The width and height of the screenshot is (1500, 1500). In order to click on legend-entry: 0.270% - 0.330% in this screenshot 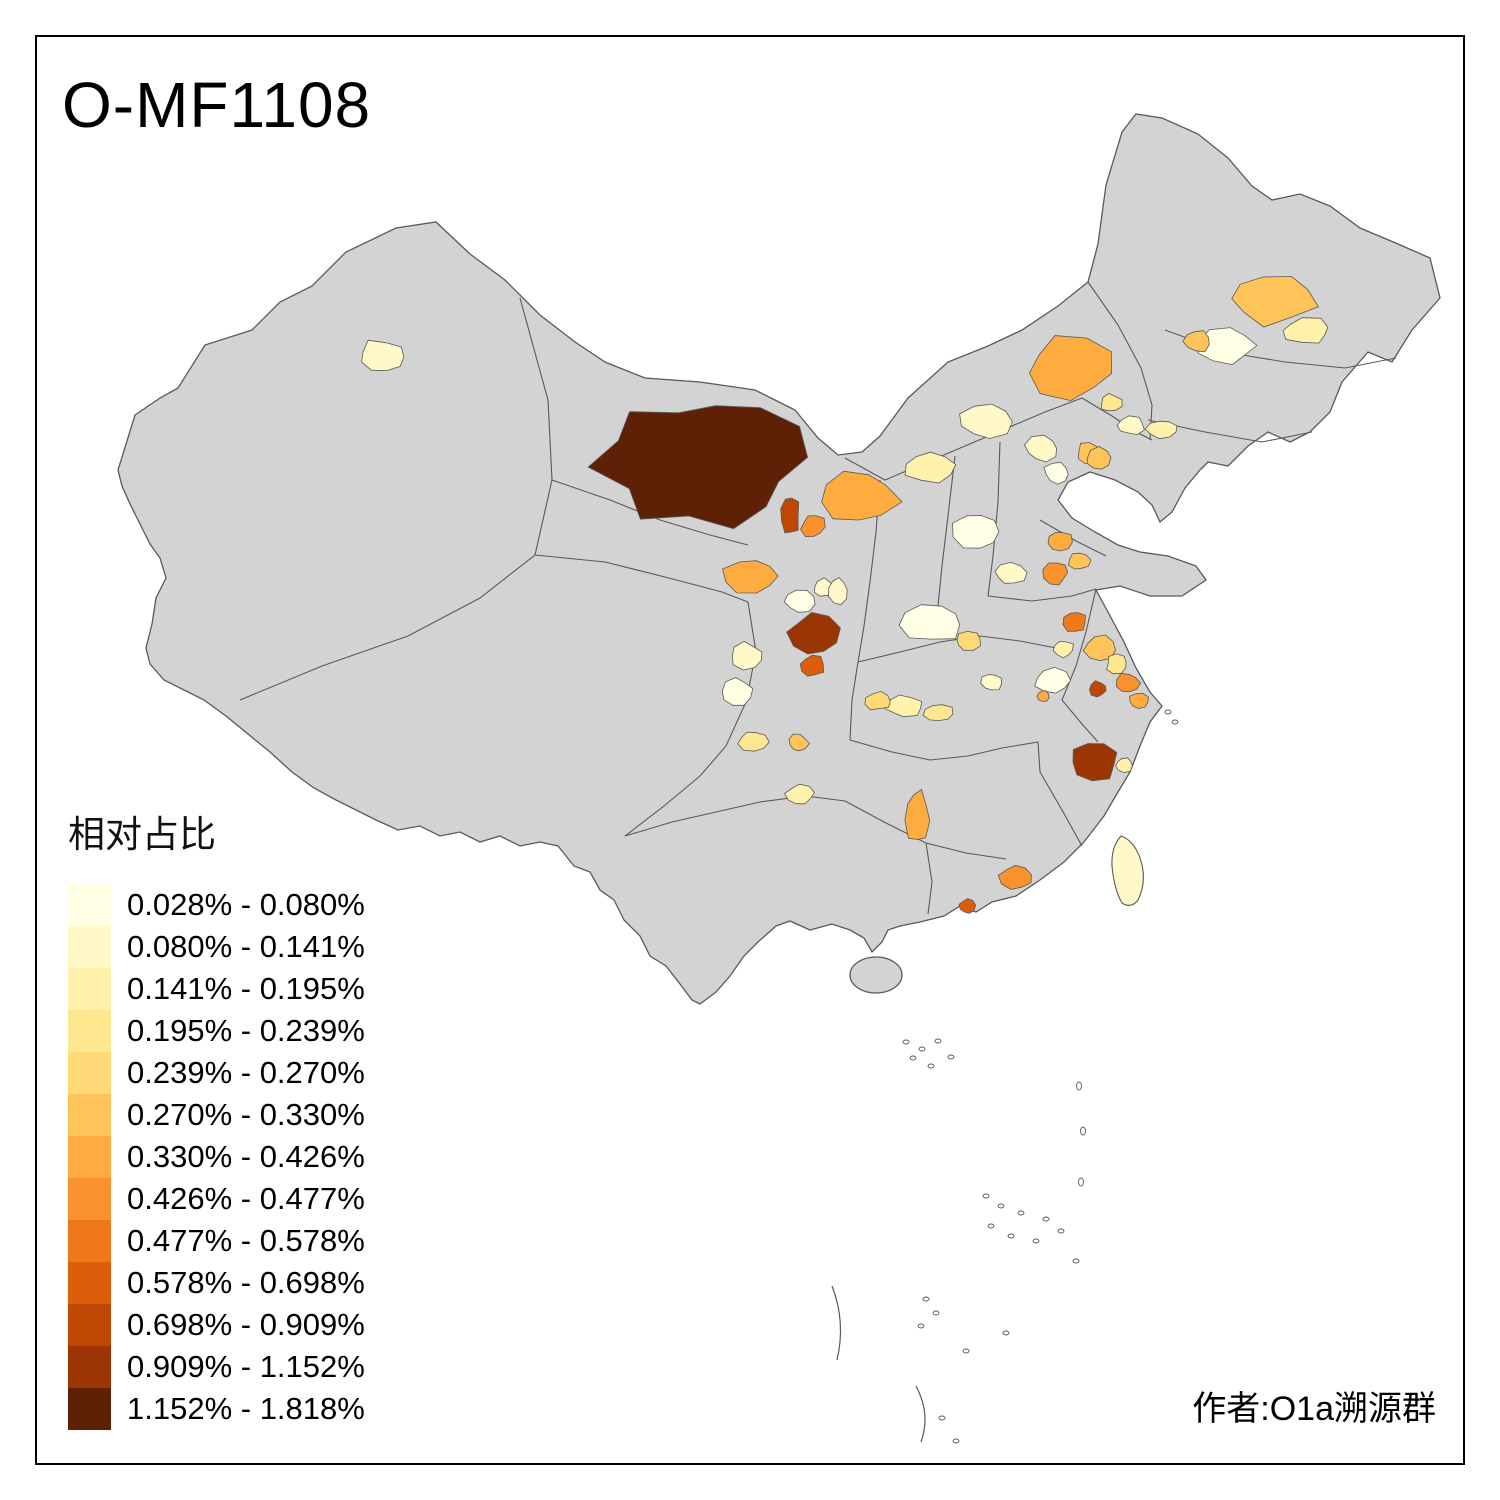, I will do `click(216, 1115)`.